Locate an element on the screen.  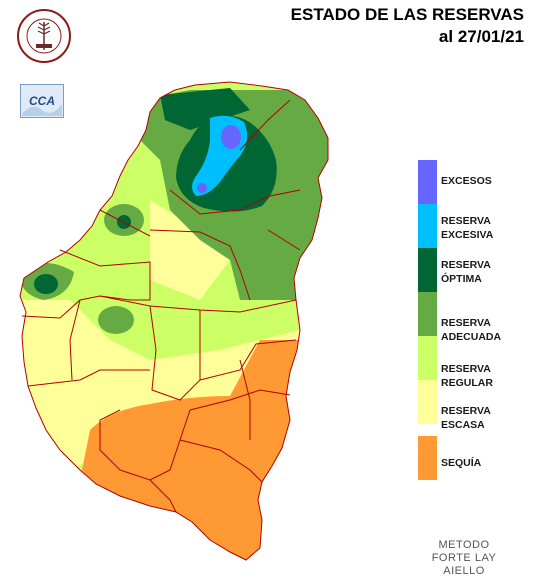
method-line-3: AIELLO is located at coordinates (464, 571).